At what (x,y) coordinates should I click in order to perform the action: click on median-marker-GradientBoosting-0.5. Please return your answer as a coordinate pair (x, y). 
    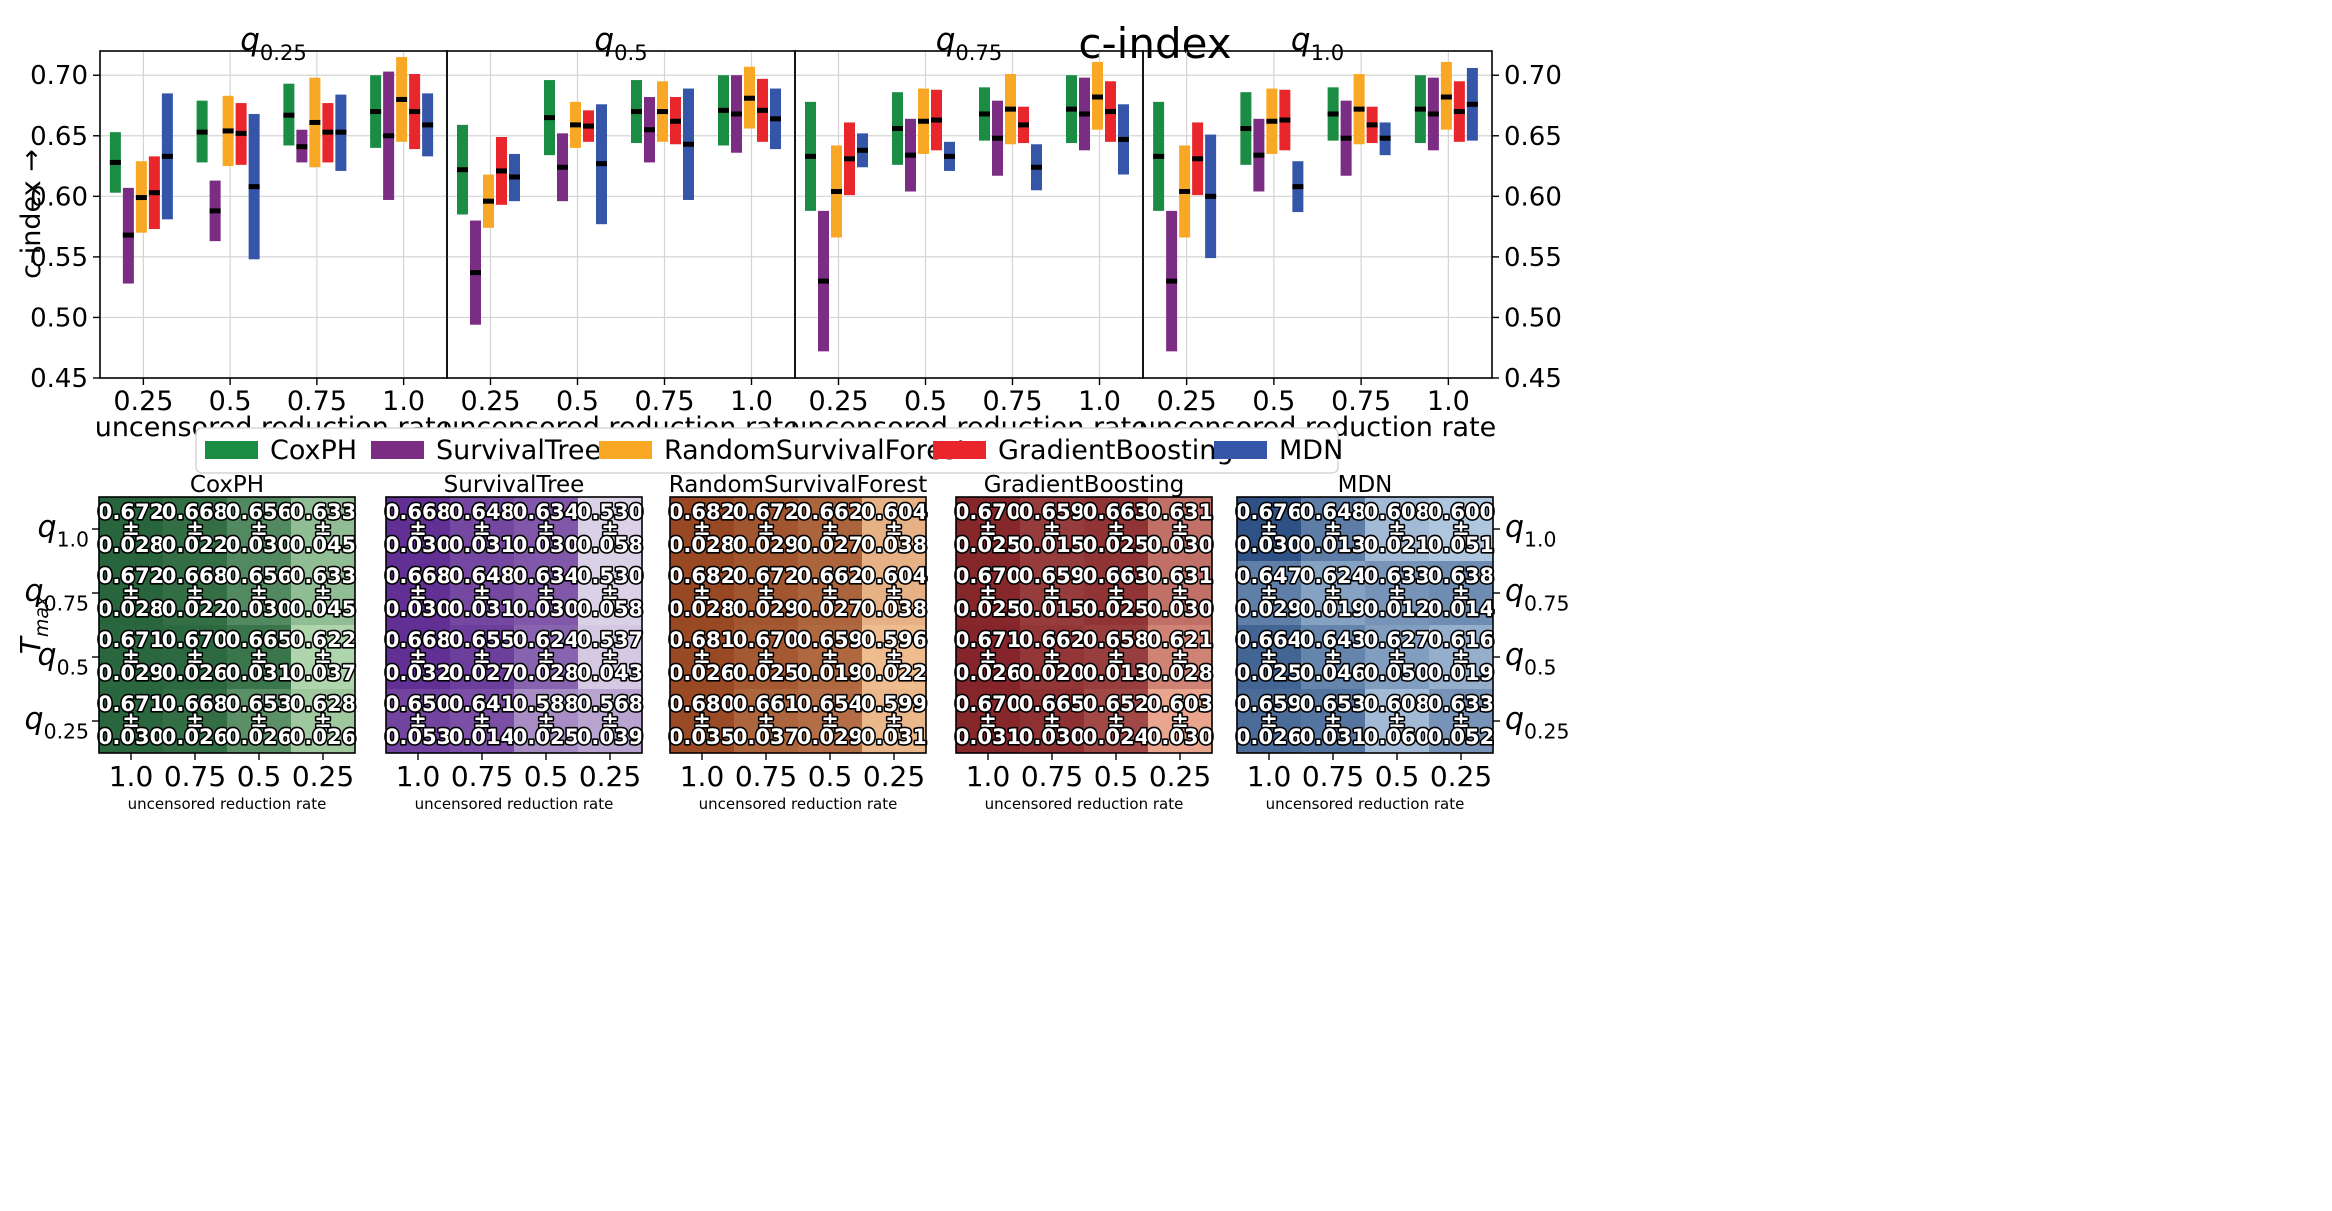
    Looking at the image, I should click on (588, 126).